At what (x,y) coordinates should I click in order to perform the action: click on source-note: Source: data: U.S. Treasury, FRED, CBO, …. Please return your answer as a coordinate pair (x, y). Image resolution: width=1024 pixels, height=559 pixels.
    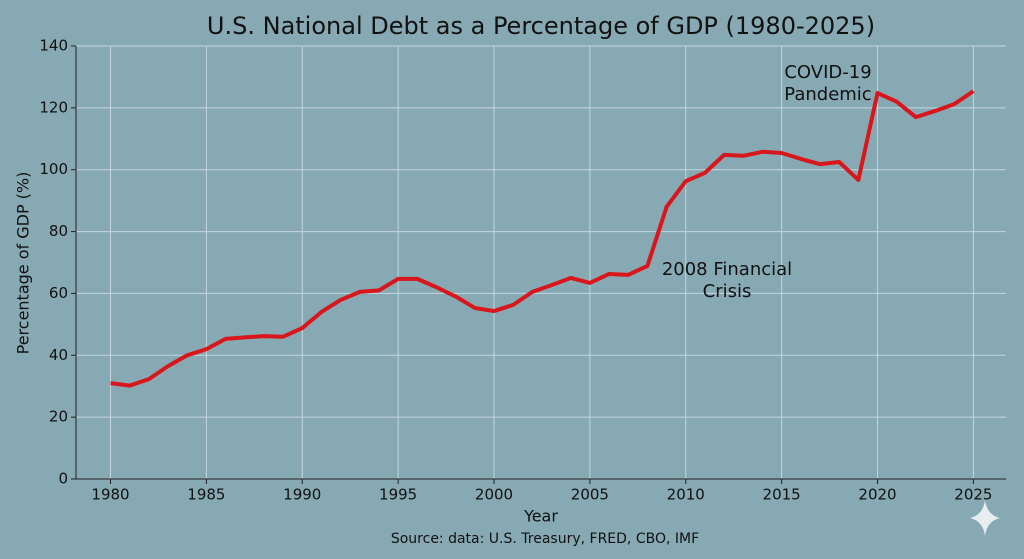
    Looking at the image, I should click on (545, 539).